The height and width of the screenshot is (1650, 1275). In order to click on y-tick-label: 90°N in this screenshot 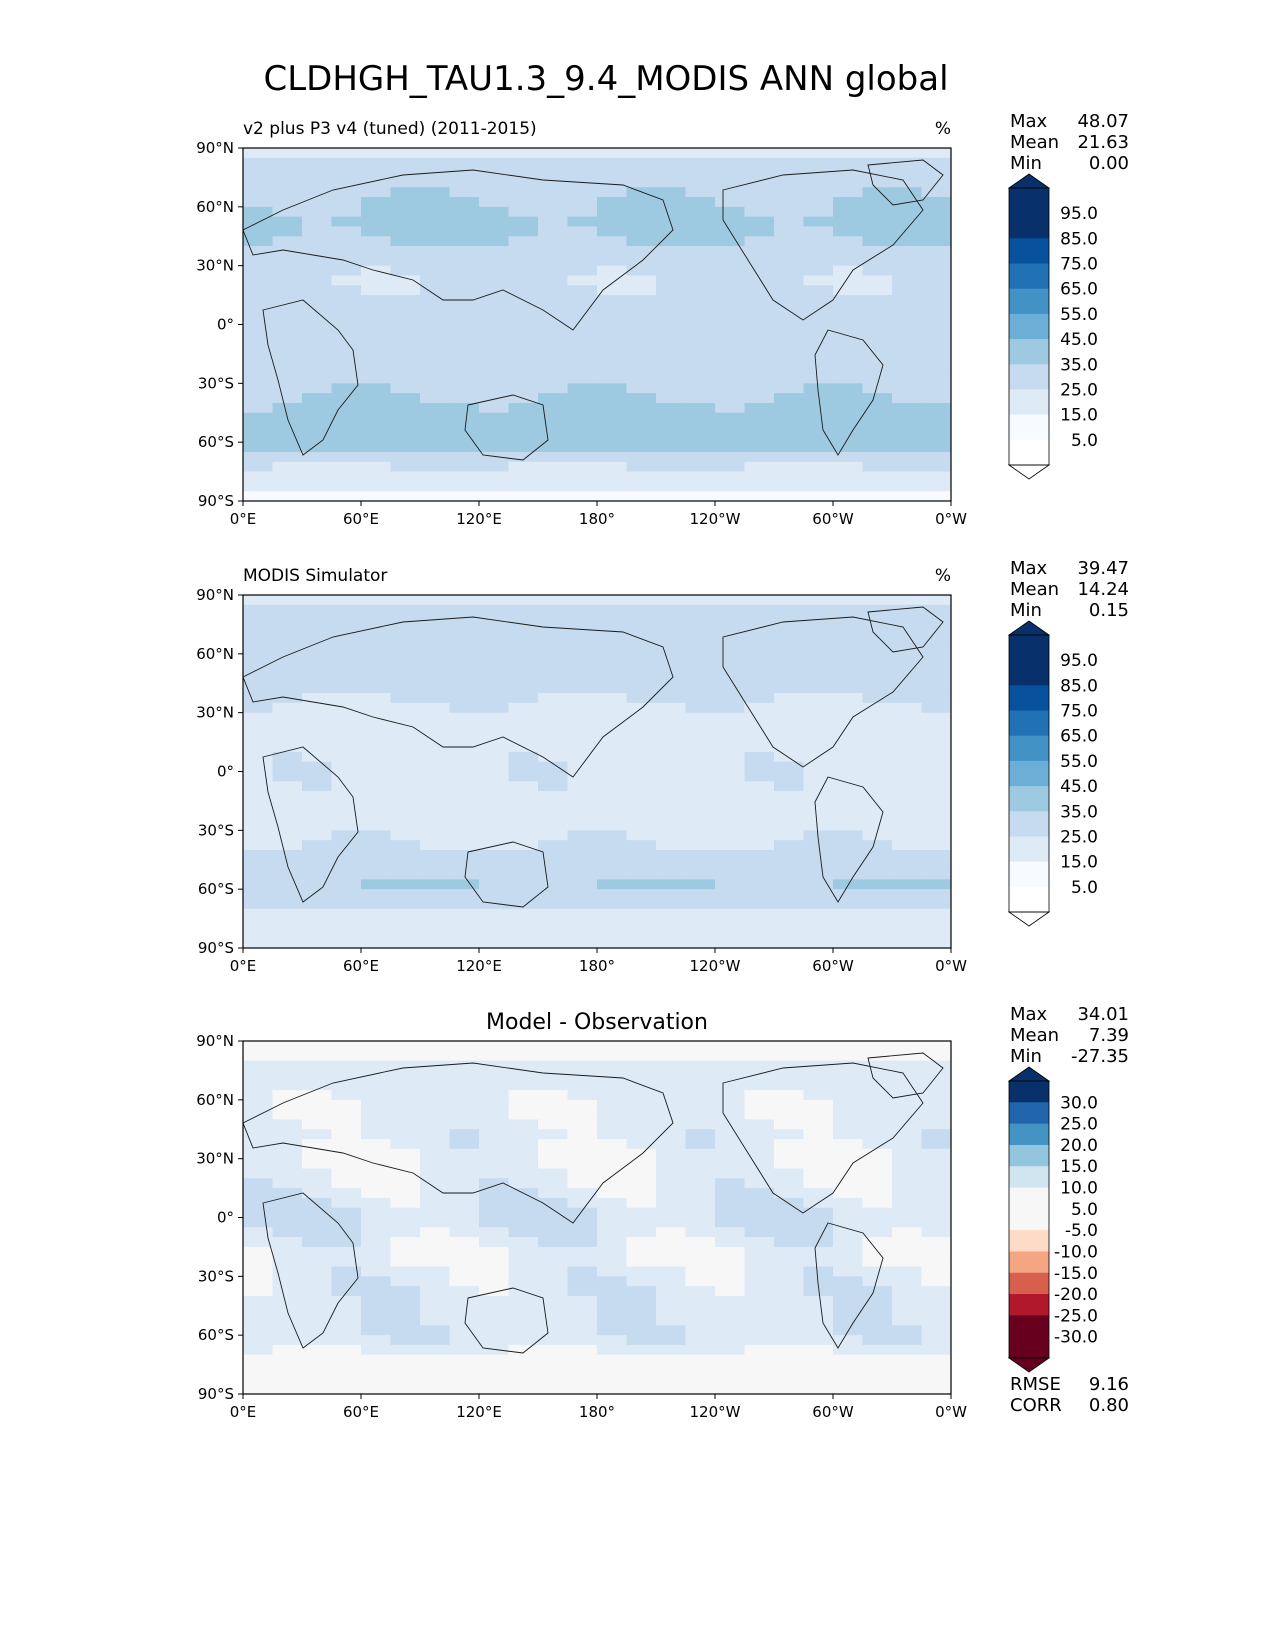, I will do `click(215, 1041)`.